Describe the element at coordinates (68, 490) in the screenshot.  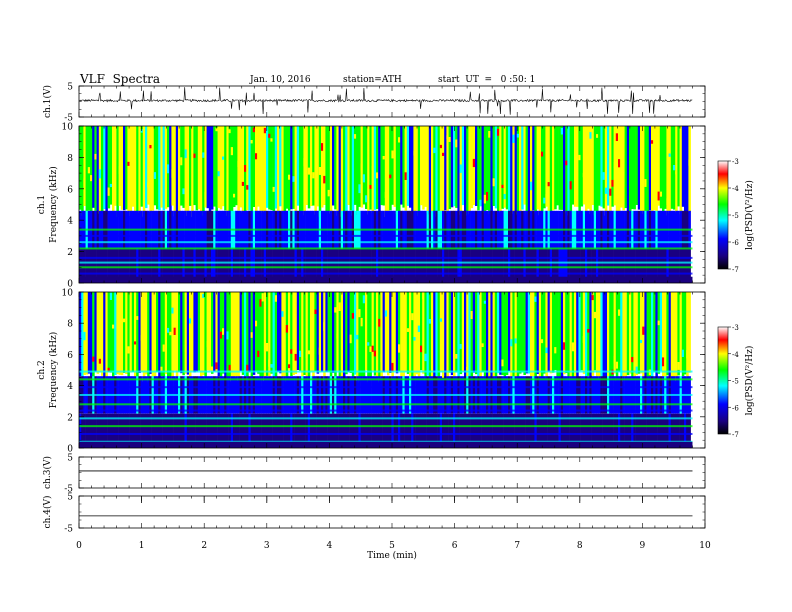
I see `y-tick-label: -5` at that location.